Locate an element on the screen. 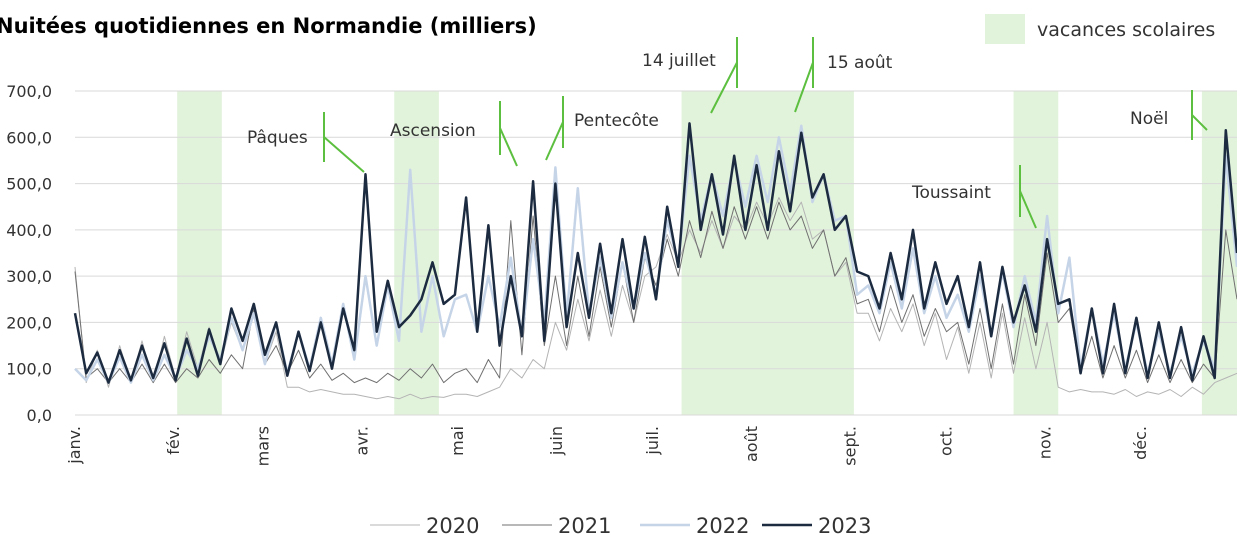  annotation-label: Pentecôte is located at coordinates (616, 121).